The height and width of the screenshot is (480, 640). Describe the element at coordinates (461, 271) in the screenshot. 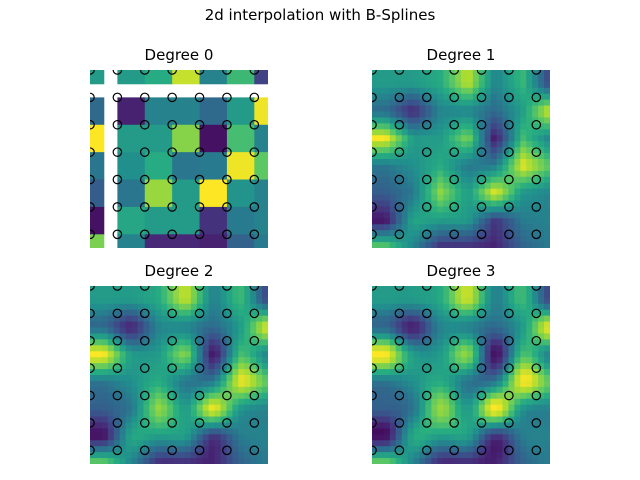

I see `panel-title-degree-3: Degree 3` at that location.